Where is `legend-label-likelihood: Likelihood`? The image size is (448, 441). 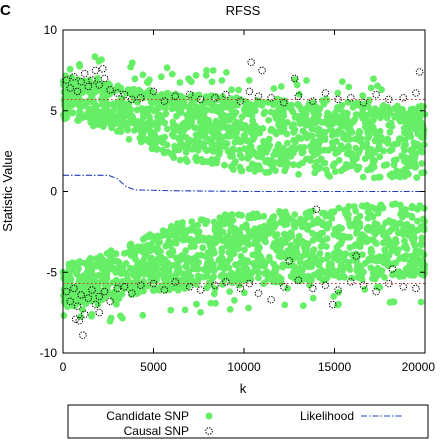
legend-label-likelihood: Likelihood is located at coordinates (327, 416).